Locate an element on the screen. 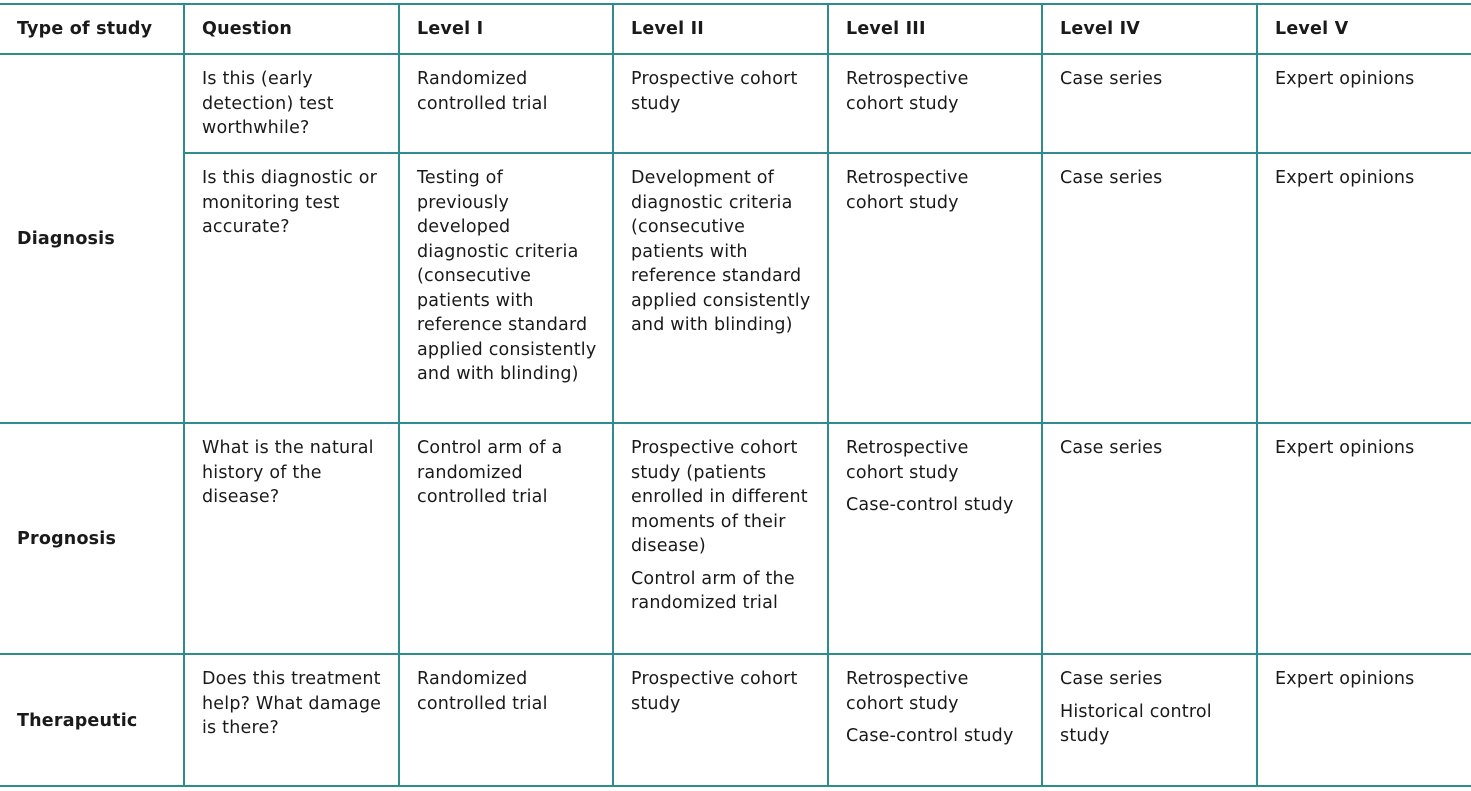  column-header: Level I is located at coordinates (506, 29).